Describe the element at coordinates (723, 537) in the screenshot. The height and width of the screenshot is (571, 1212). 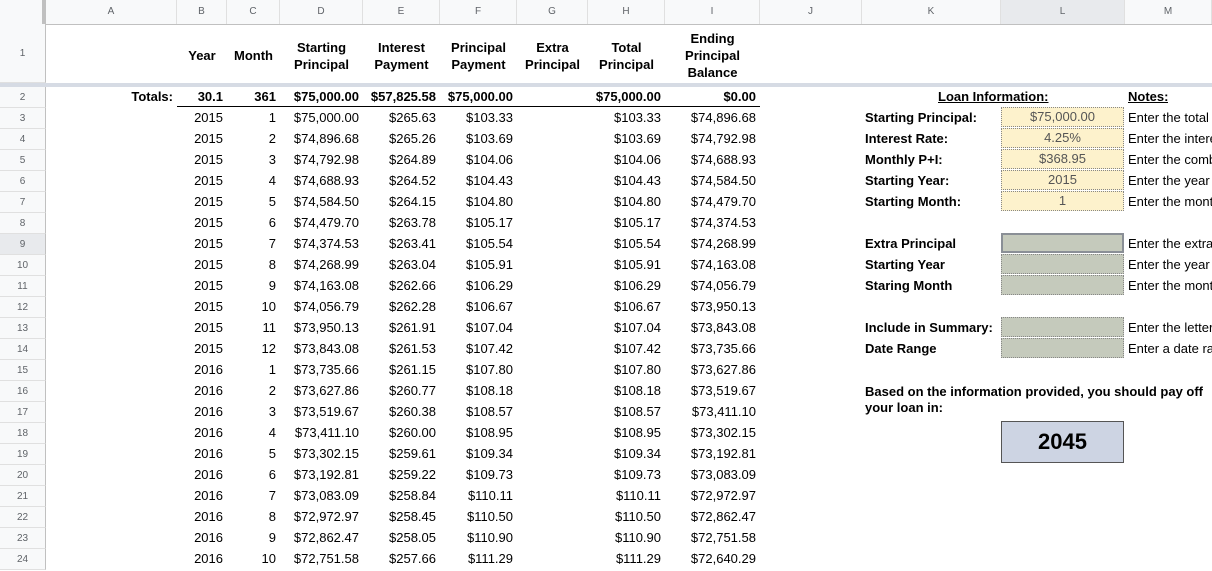
I see `cell-ending-balance: $72,751.58` at that location.